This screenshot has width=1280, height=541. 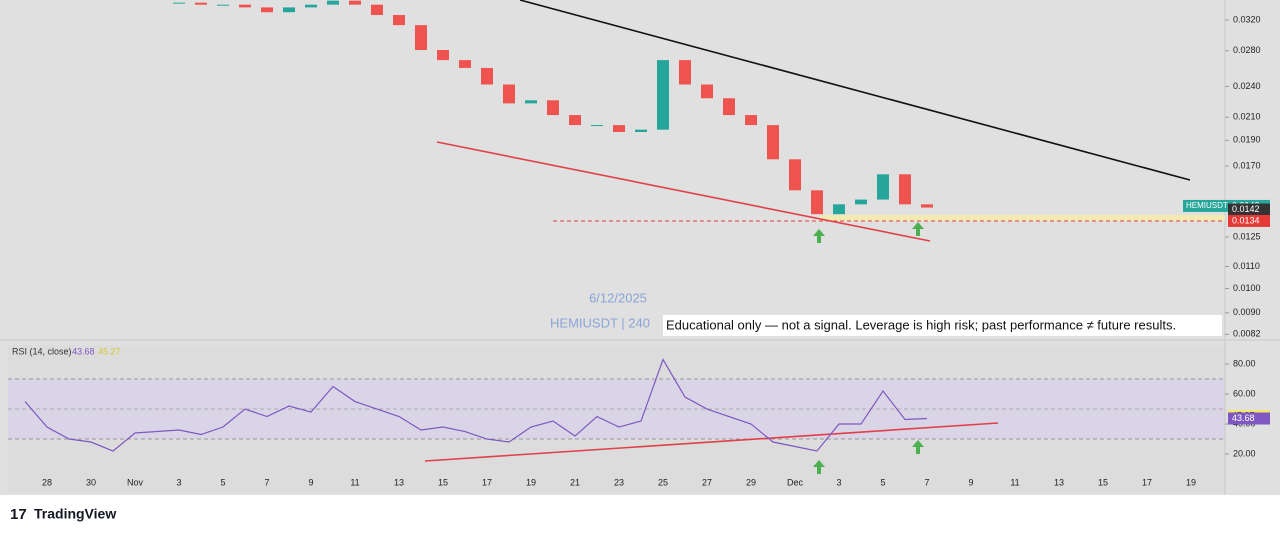 I want to click on x-tick-label: 21, so click(x=575, y=482).